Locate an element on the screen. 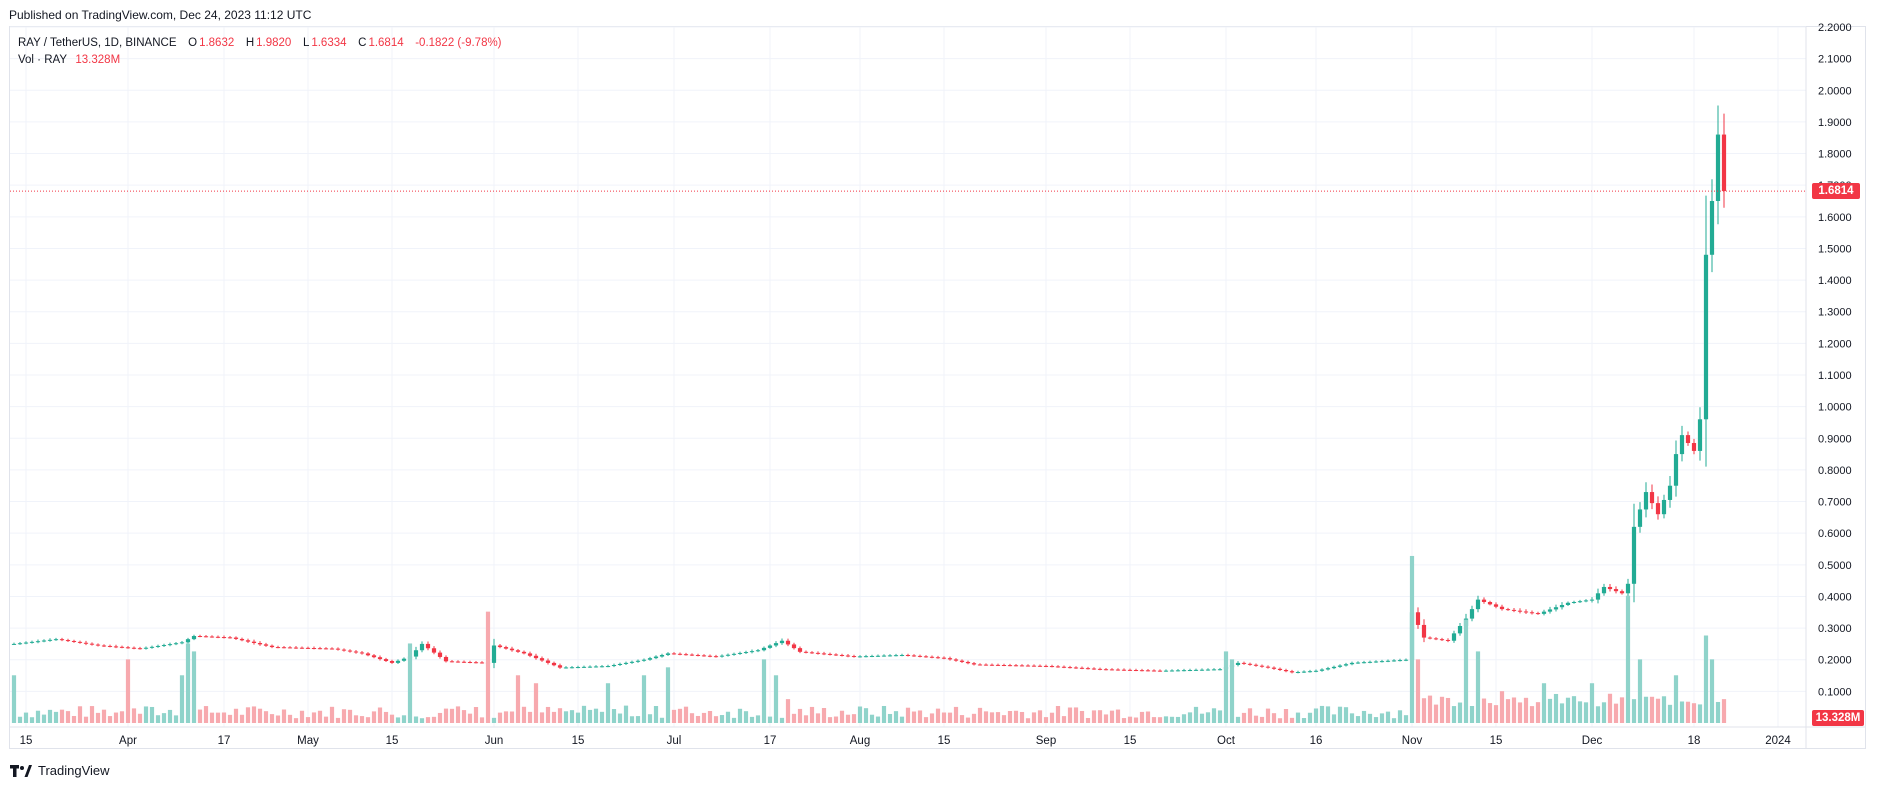 This screenshot has height=788, width=1883. y-tick-label: 1.8000 is located at coordinates (1835, 155).